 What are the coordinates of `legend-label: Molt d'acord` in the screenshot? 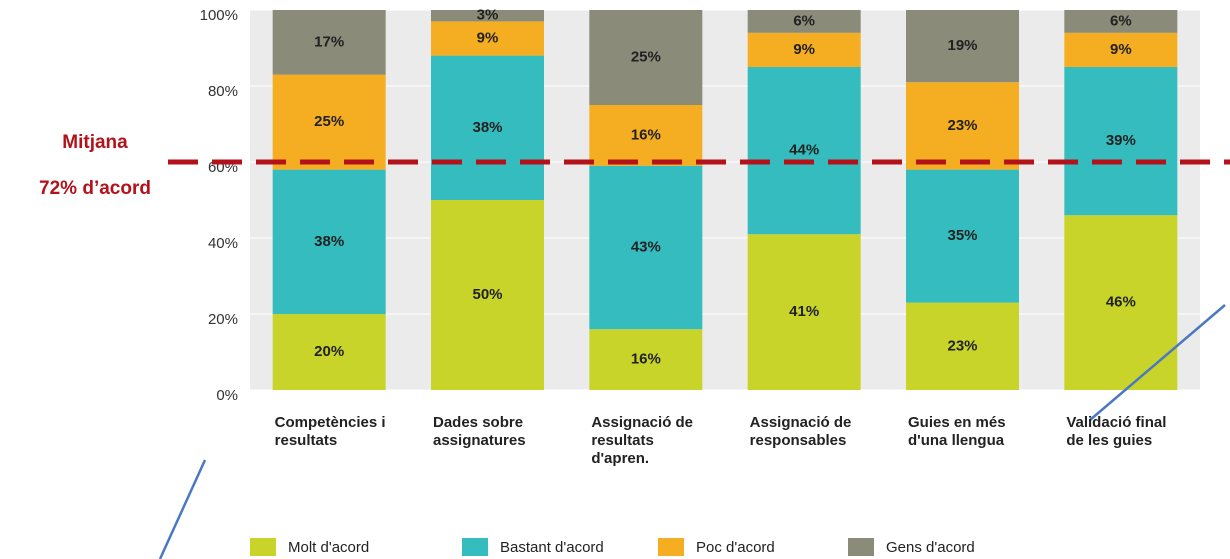 It's located at (328, 547).